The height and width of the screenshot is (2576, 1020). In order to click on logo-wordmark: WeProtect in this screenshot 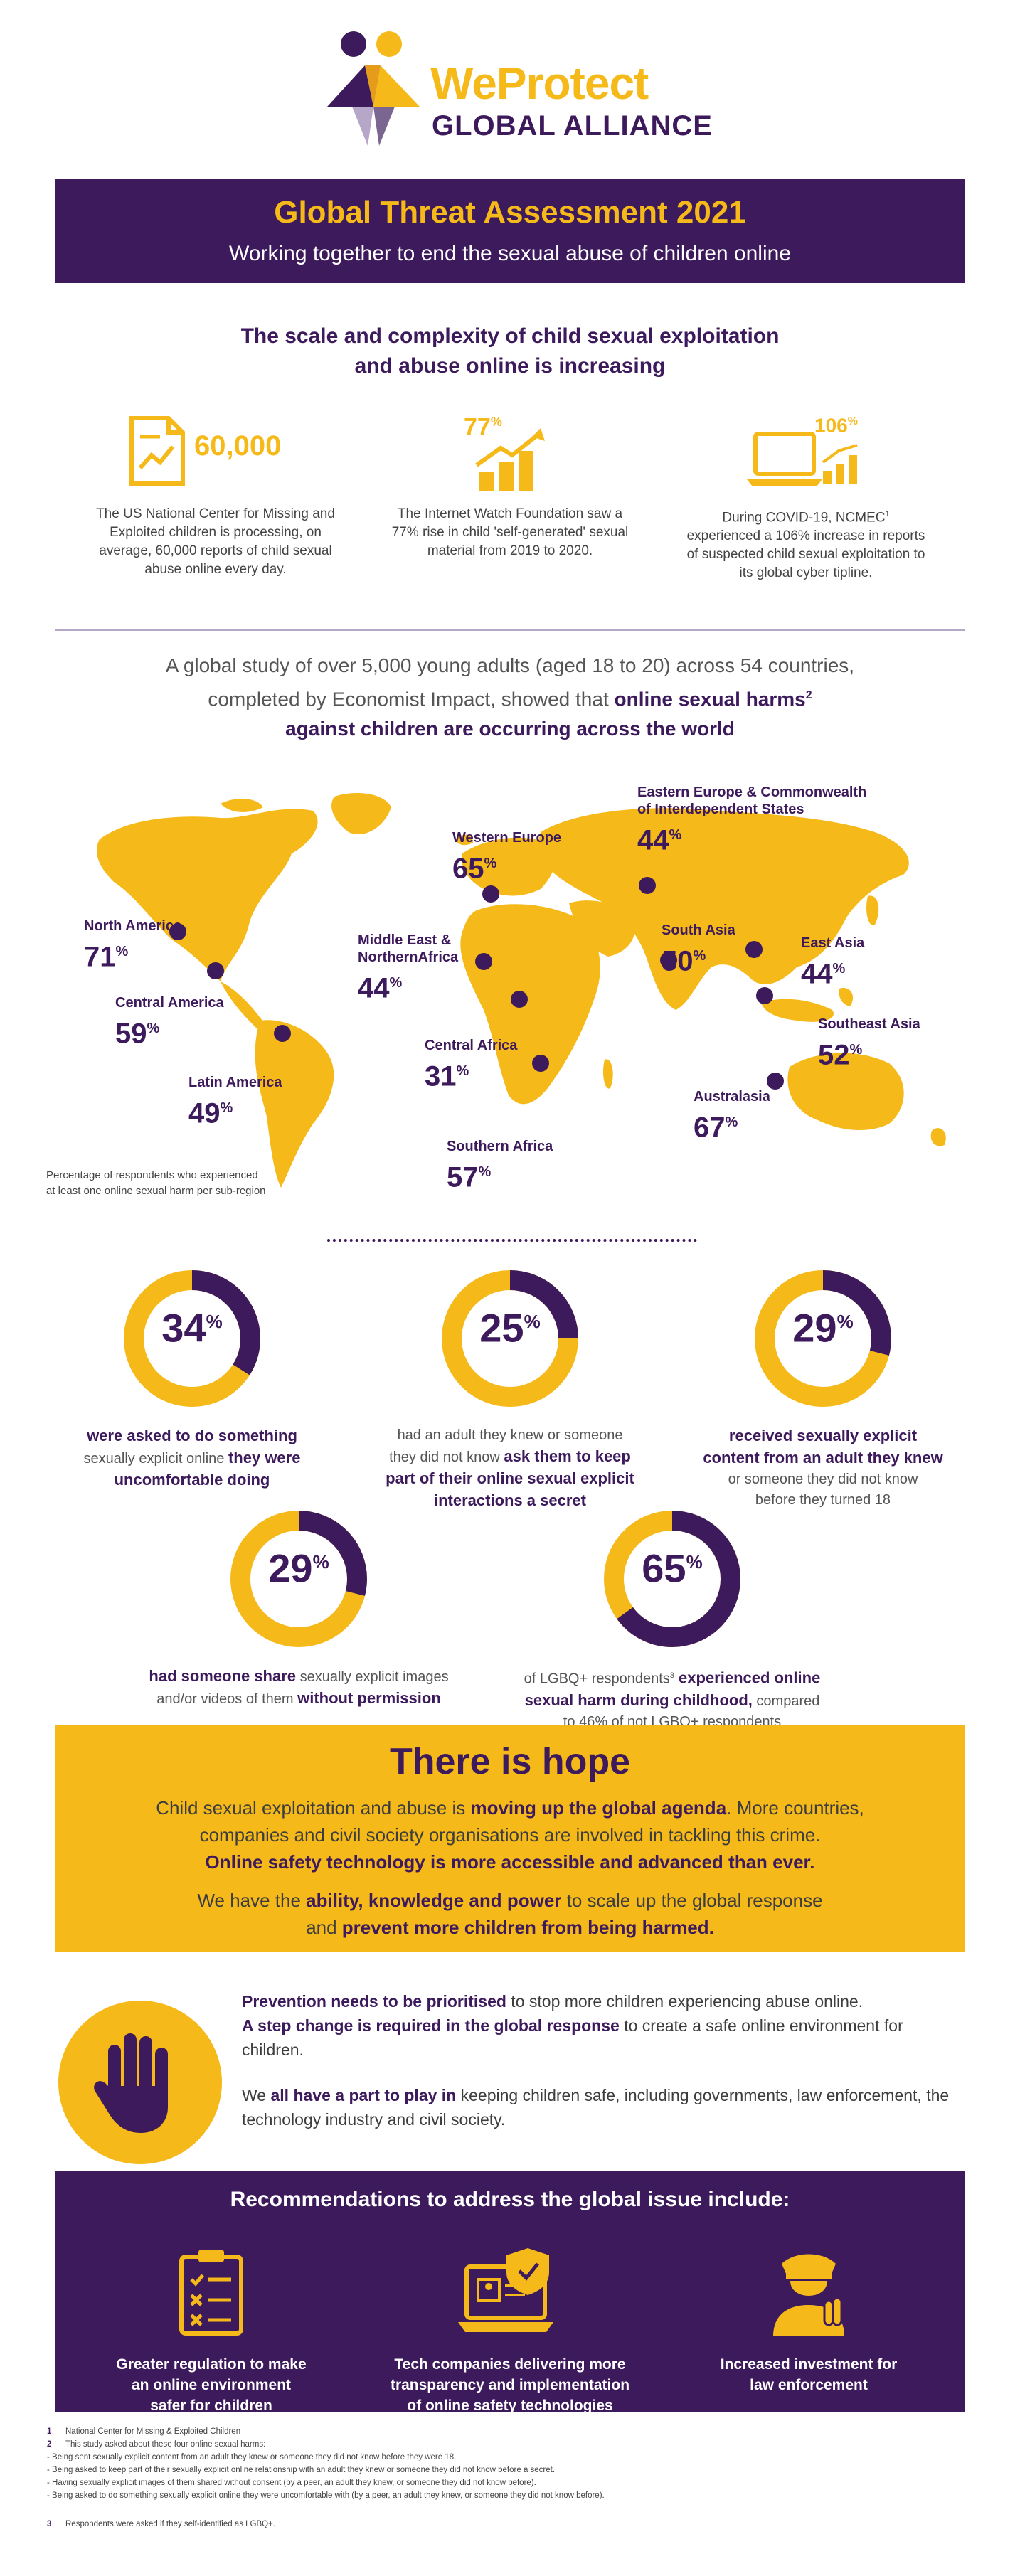, I will do `click(539, 83)`.